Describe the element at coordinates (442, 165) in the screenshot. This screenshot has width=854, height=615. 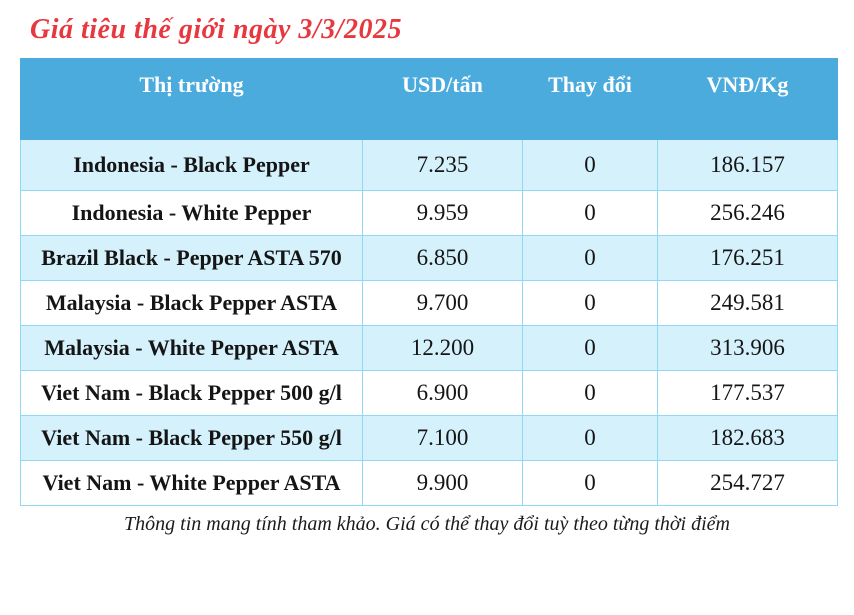
I see `usd-cell: 7.235` at that location.